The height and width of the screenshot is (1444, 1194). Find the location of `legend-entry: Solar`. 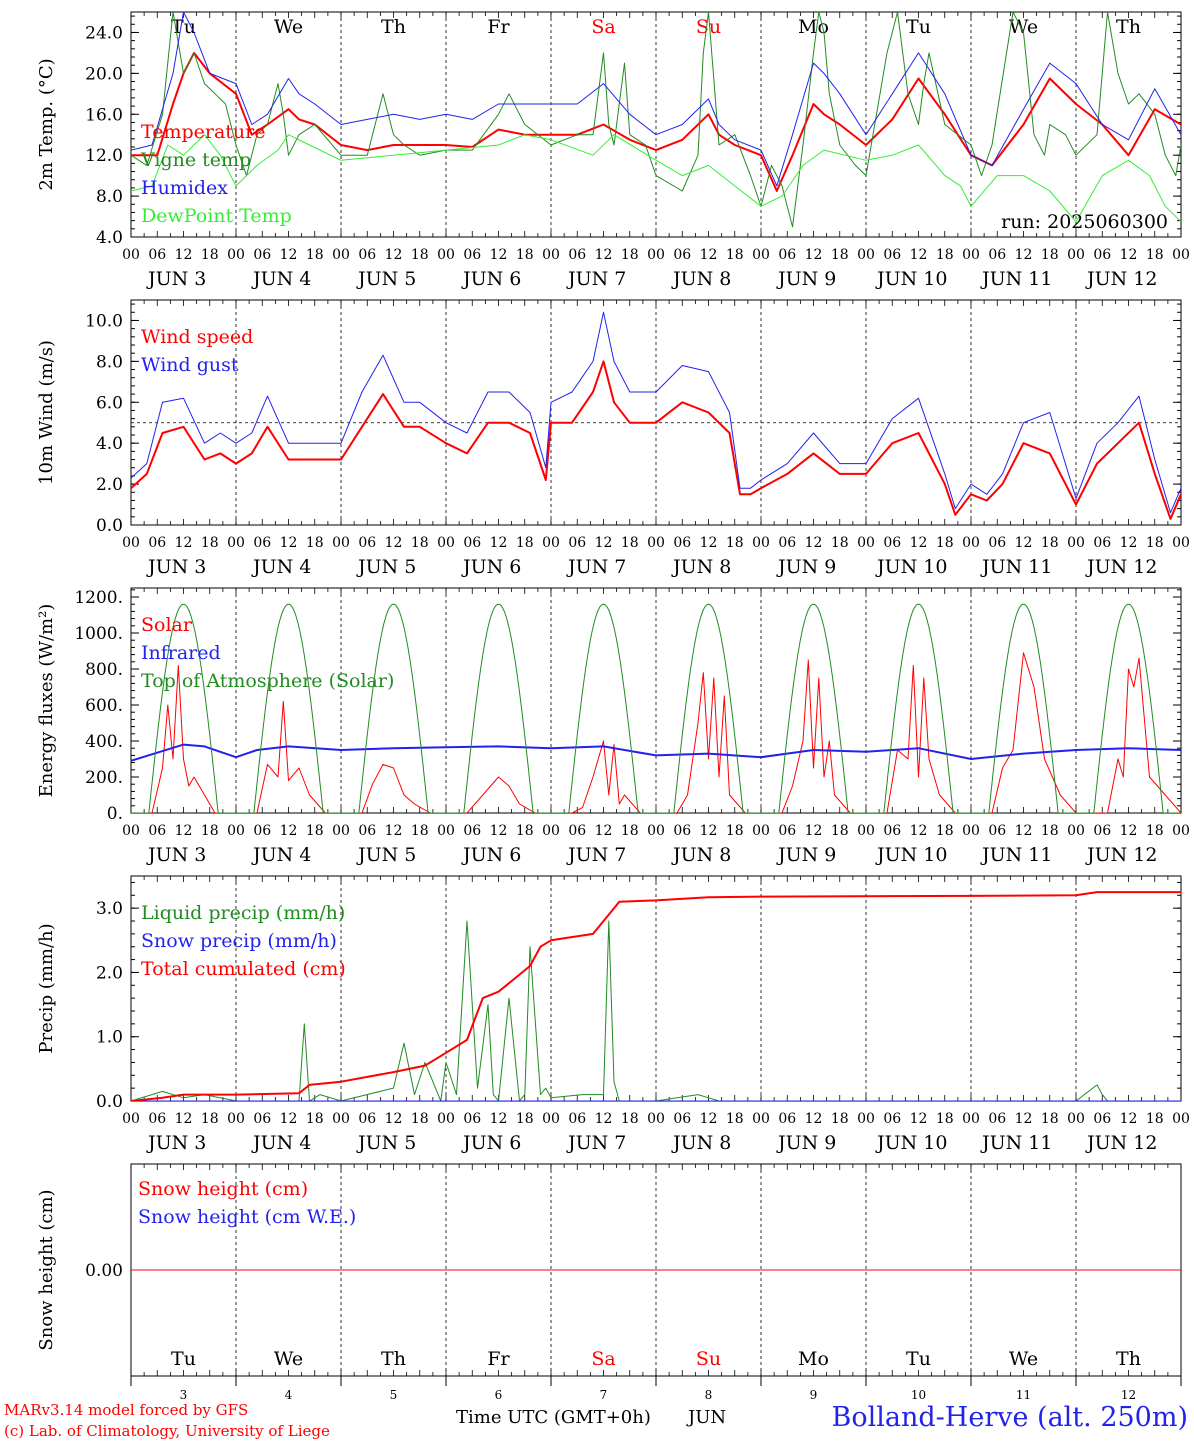

legend-entry: Solar is located at coordinates (167, 625).